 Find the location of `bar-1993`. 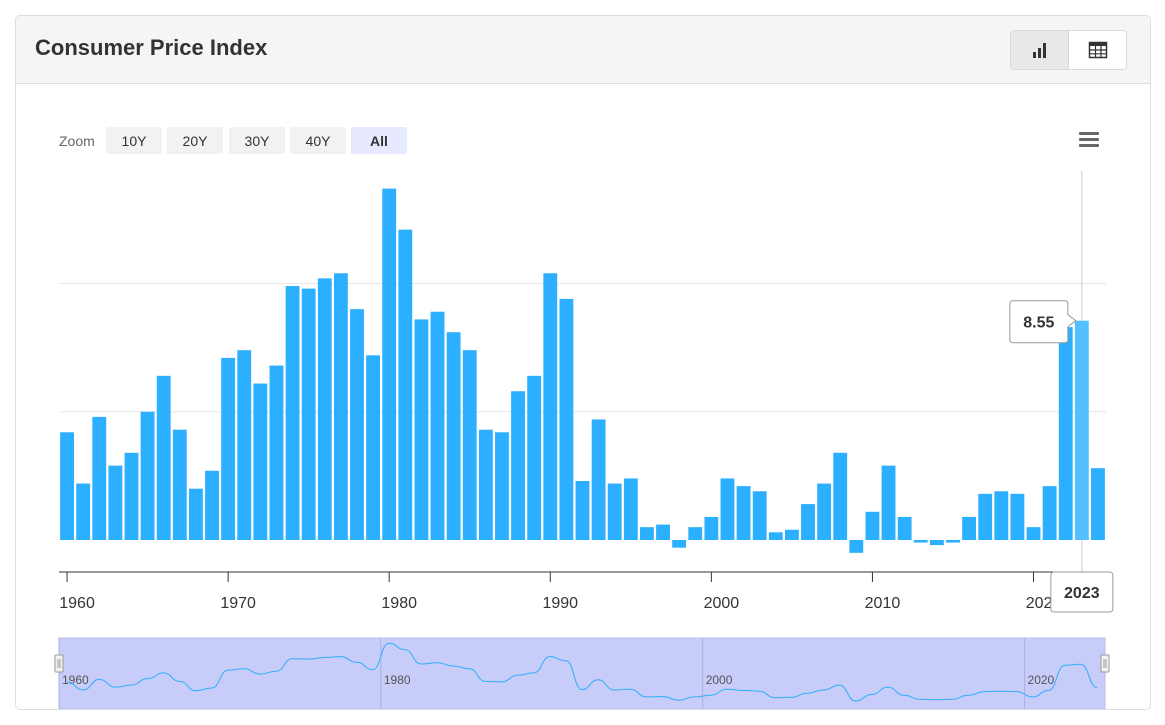

bar-1993 is located at coordinates (598, 479).